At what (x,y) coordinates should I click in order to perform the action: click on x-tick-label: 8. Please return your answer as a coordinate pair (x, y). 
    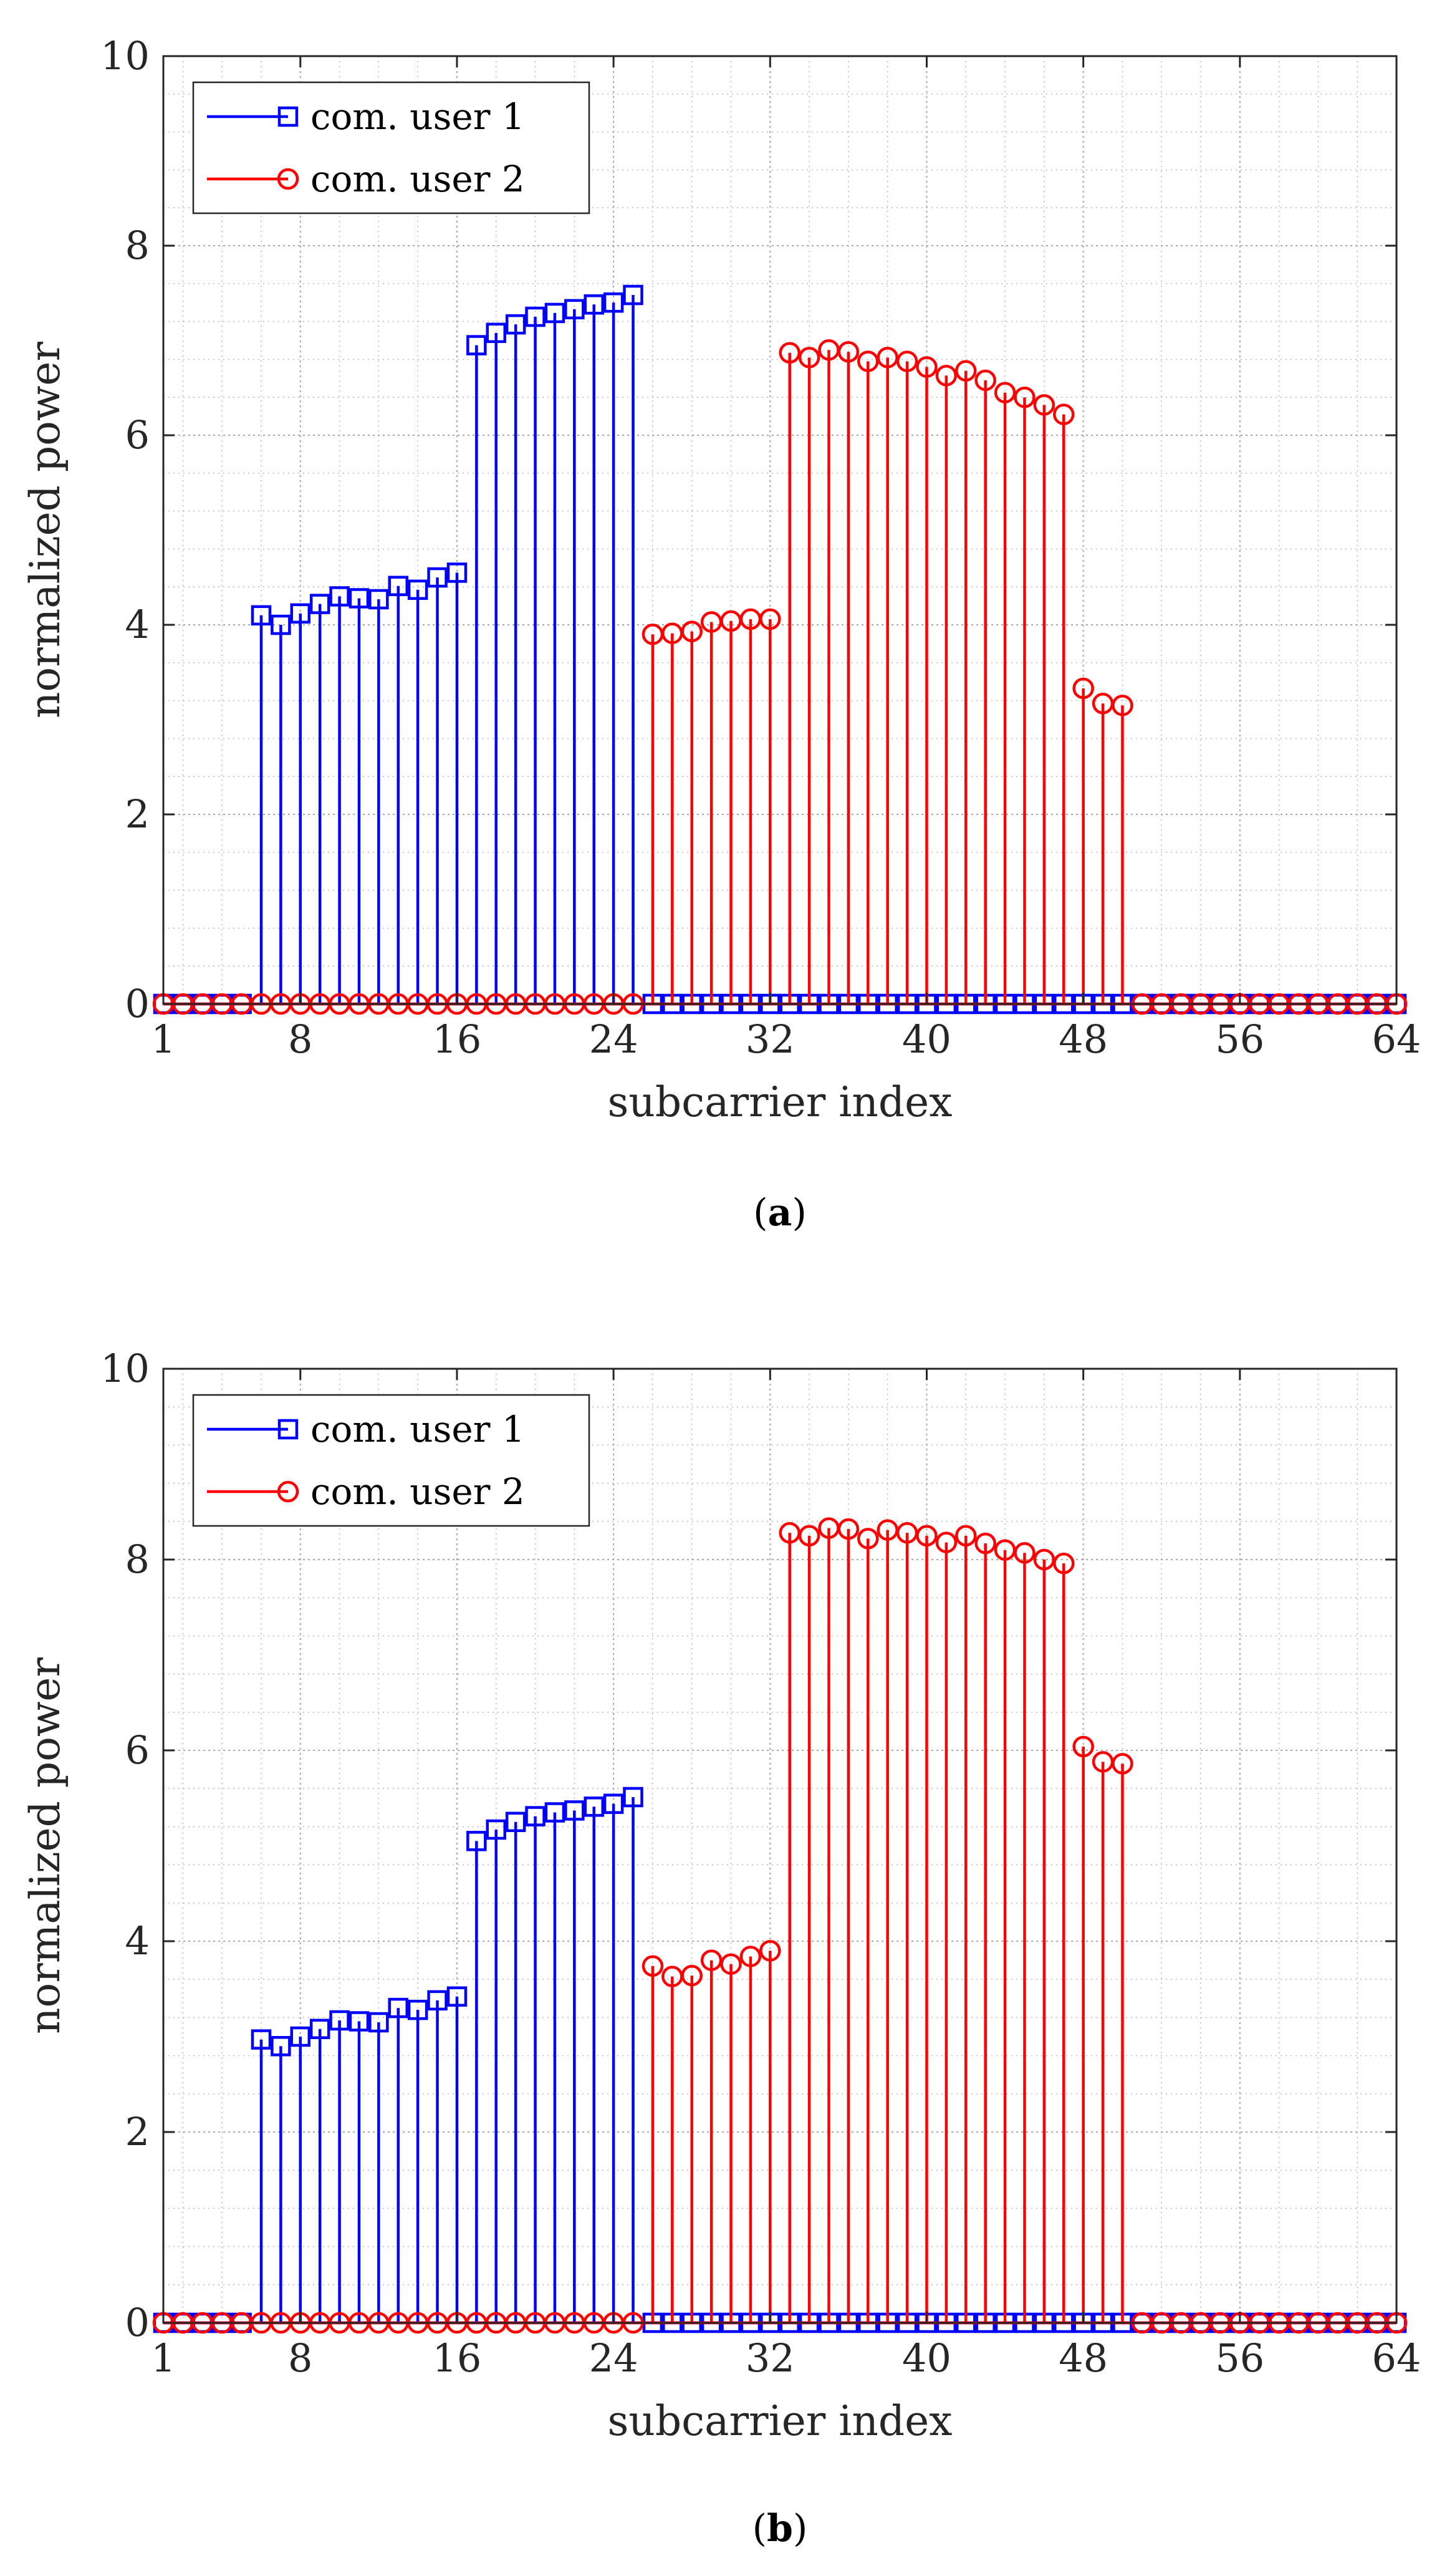
    Looking at the image, I should click on (300, 1039).